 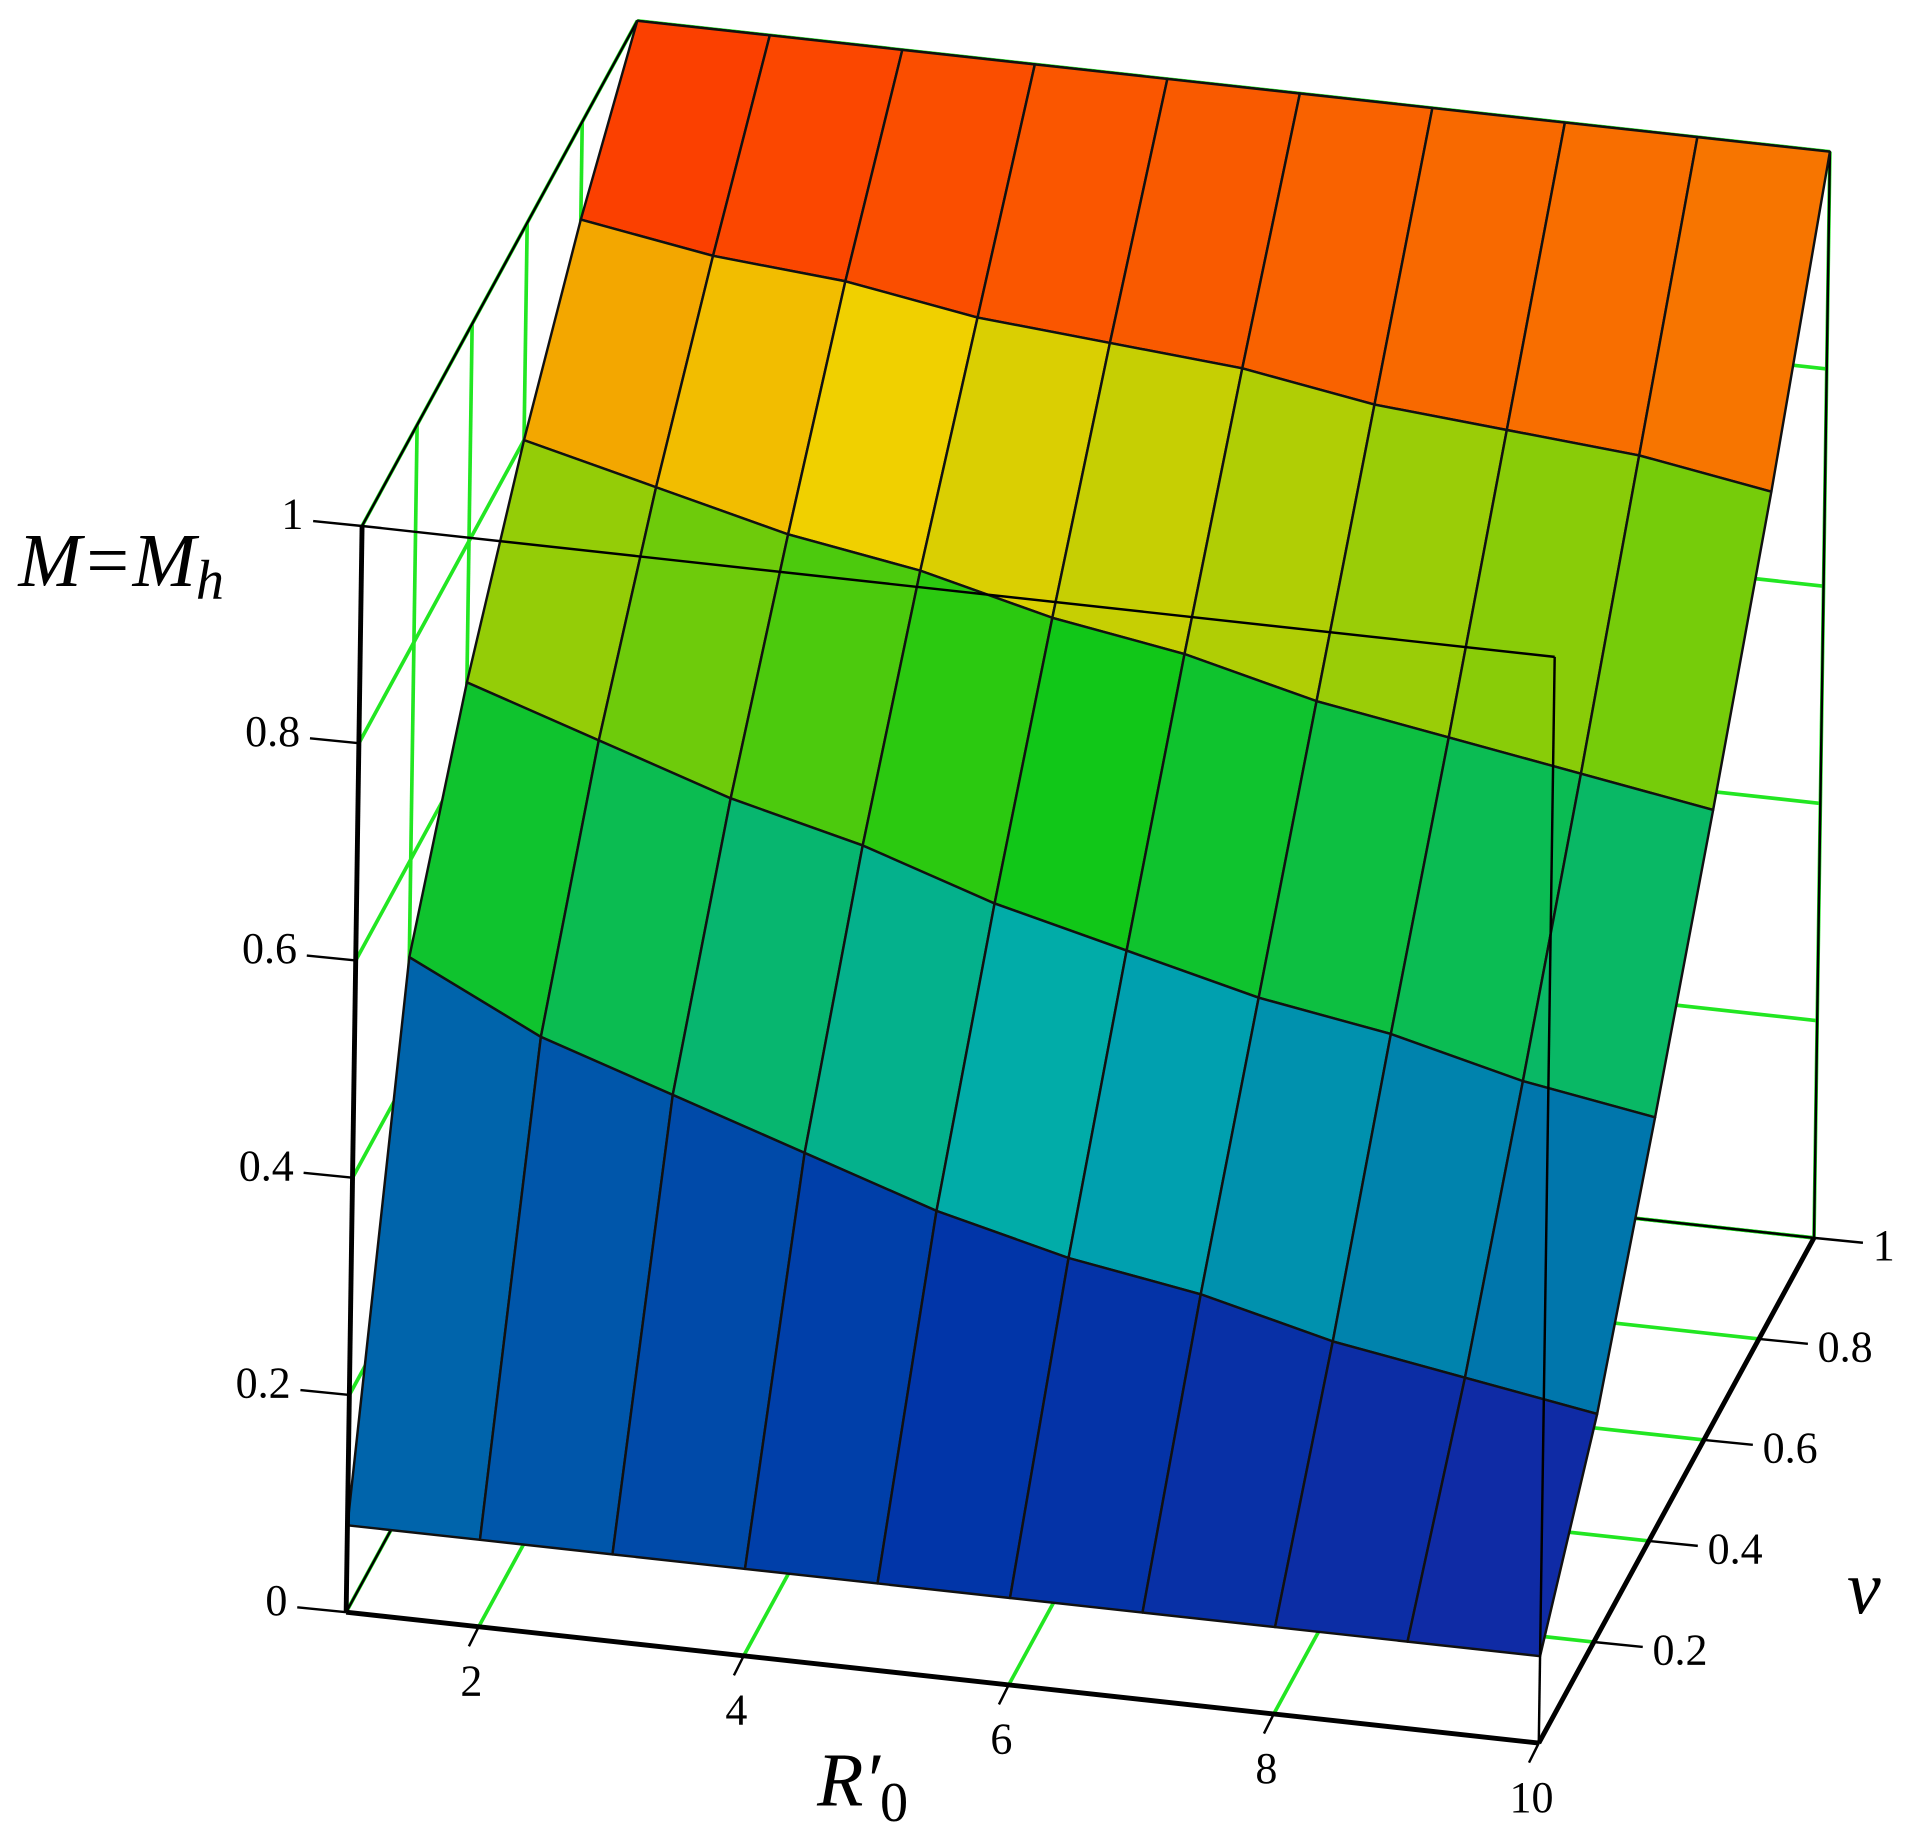 What do you see at coordinates (1502, 1517) in the screenshot?
I see `surface-patch` at bounding box center [1502, 1517].